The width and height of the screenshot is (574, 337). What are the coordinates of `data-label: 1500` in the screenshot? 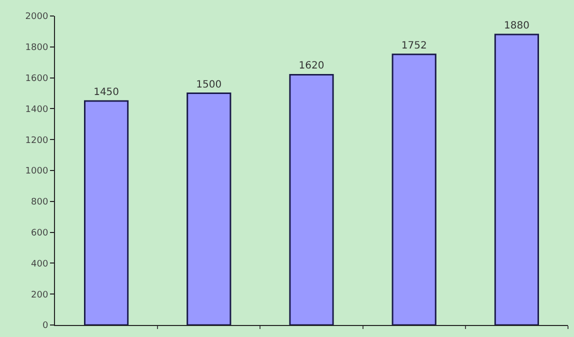 It's located at (209, 84).